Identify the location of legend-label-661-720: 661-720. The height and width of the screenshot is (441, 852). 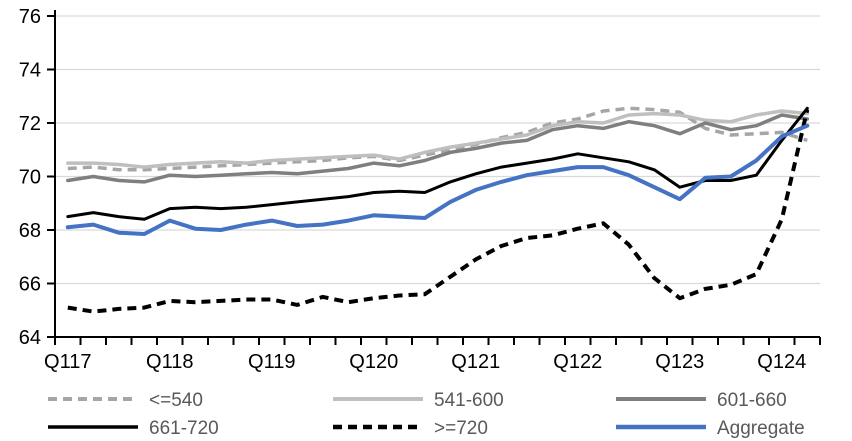
(184, 428).